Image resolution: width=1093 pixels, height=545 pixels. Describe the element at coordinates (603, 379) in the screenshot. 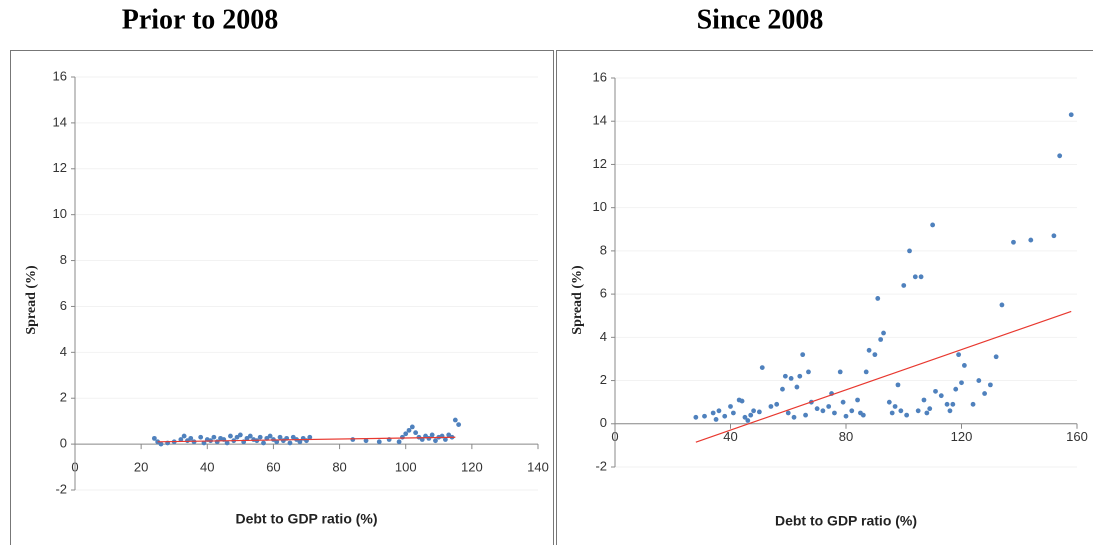

I see `y-tick-label: 2` at that location.